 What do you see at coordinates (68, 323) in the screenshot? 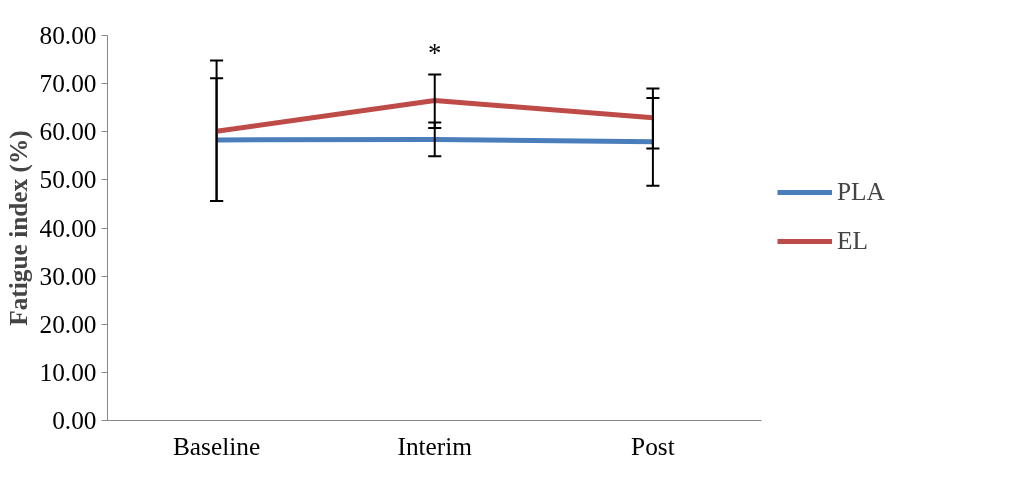
I see `y-tick-label: 20.00` at bounding box center [68, 323].